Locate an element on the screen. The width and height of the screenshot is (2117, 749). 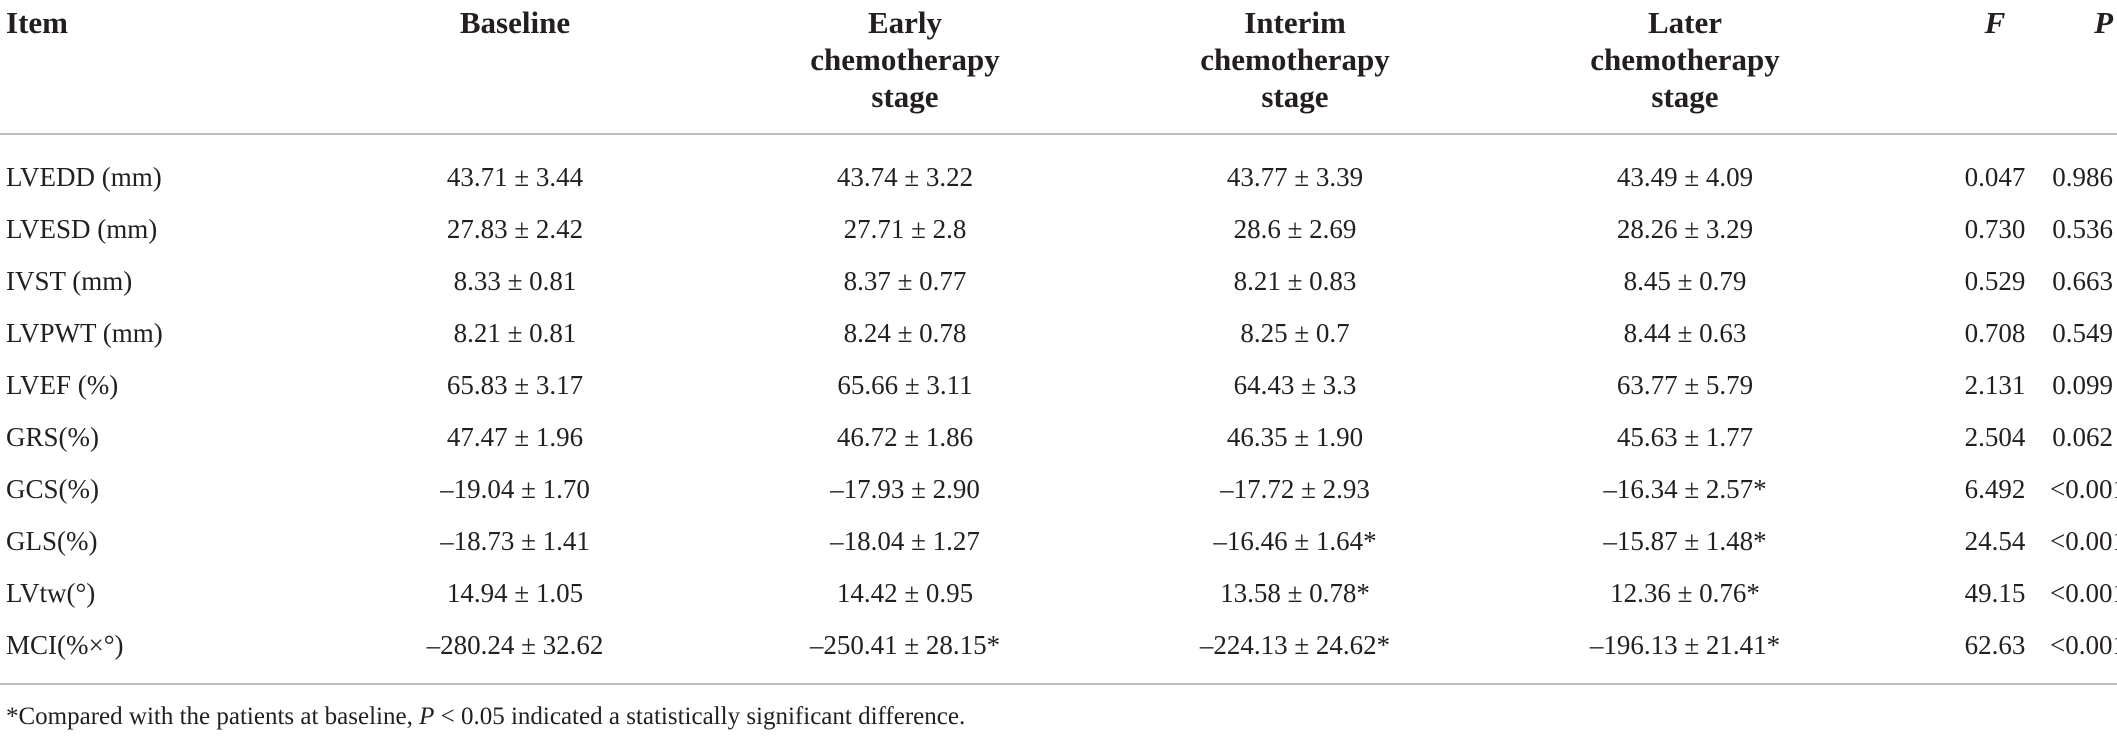
cell-item: LVEDD (mm) is located at coordinates (84, 176).